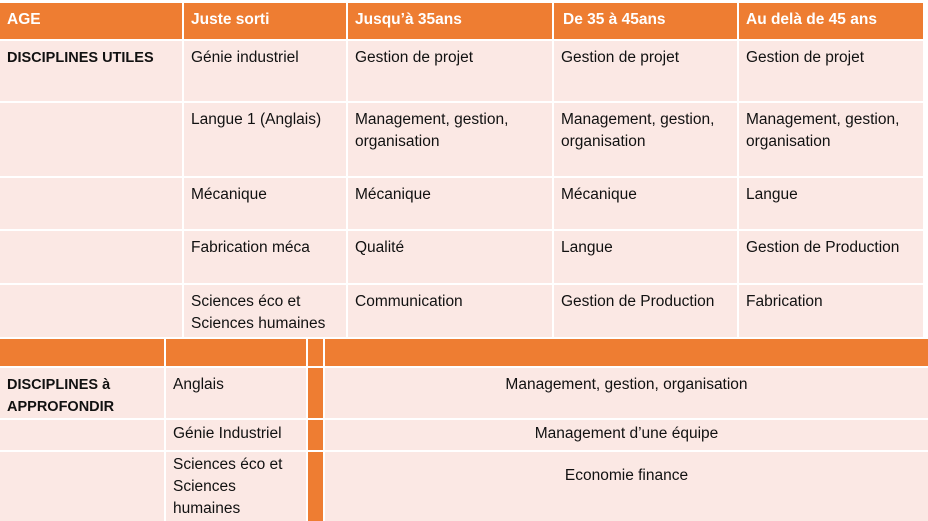 The width and height of the screenshot is (928, 521). I want to click on section-label-disciplines-approfondir: DISCIPLINES à APPROFONDIR, so click(82, 393).